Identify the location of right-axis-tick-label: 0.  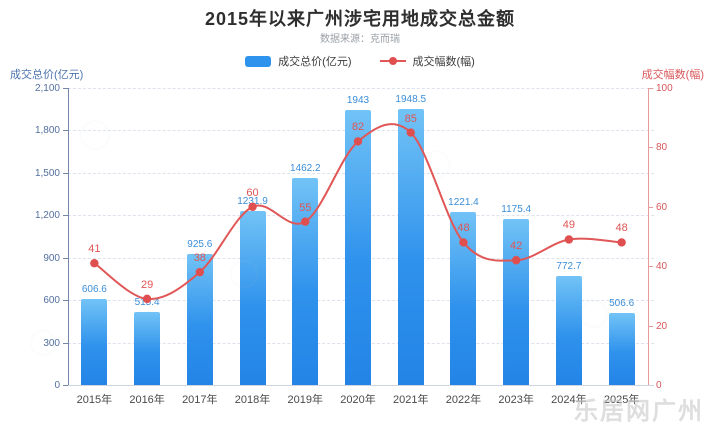
(659, 385).